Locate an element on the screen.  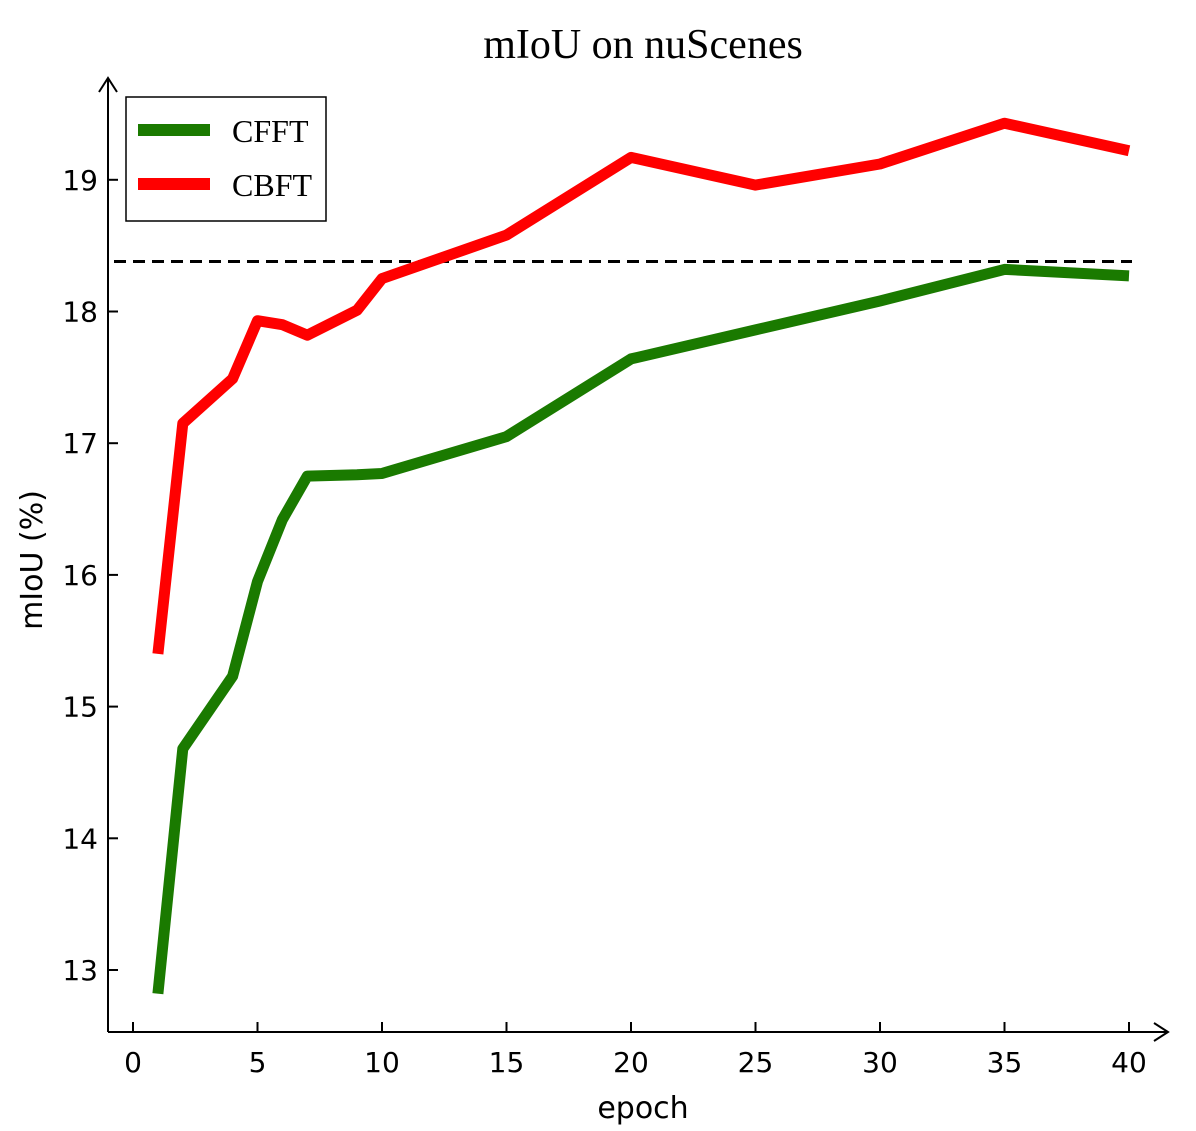
y-ticks: 13 14 15 16 17 18 19 is located at coordinates (90, 575).